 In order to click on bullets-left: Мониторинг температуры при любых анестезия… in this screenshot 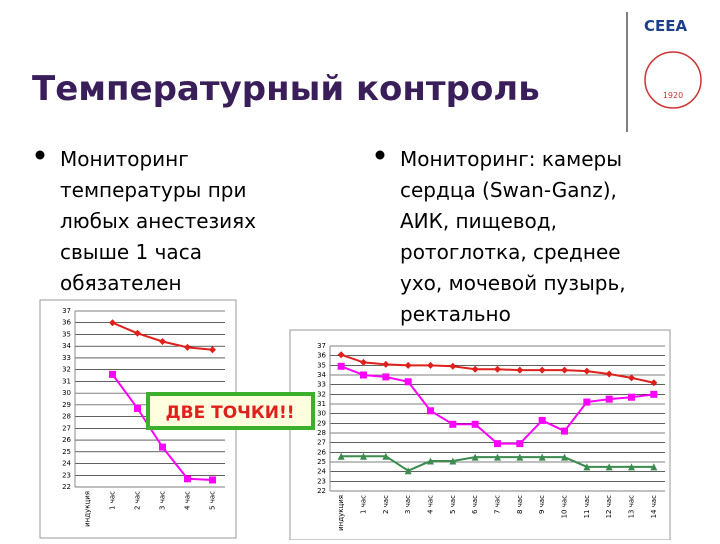, I will do `click(158, 221)`.